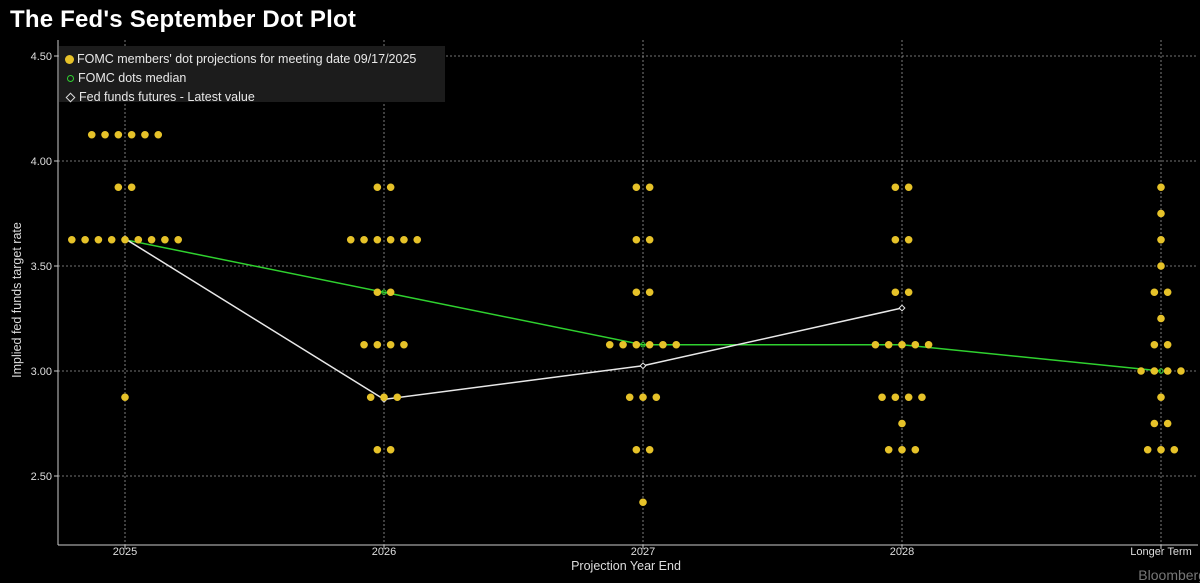  I want to click on y-tick-label: 4.50, so click(41, 57).